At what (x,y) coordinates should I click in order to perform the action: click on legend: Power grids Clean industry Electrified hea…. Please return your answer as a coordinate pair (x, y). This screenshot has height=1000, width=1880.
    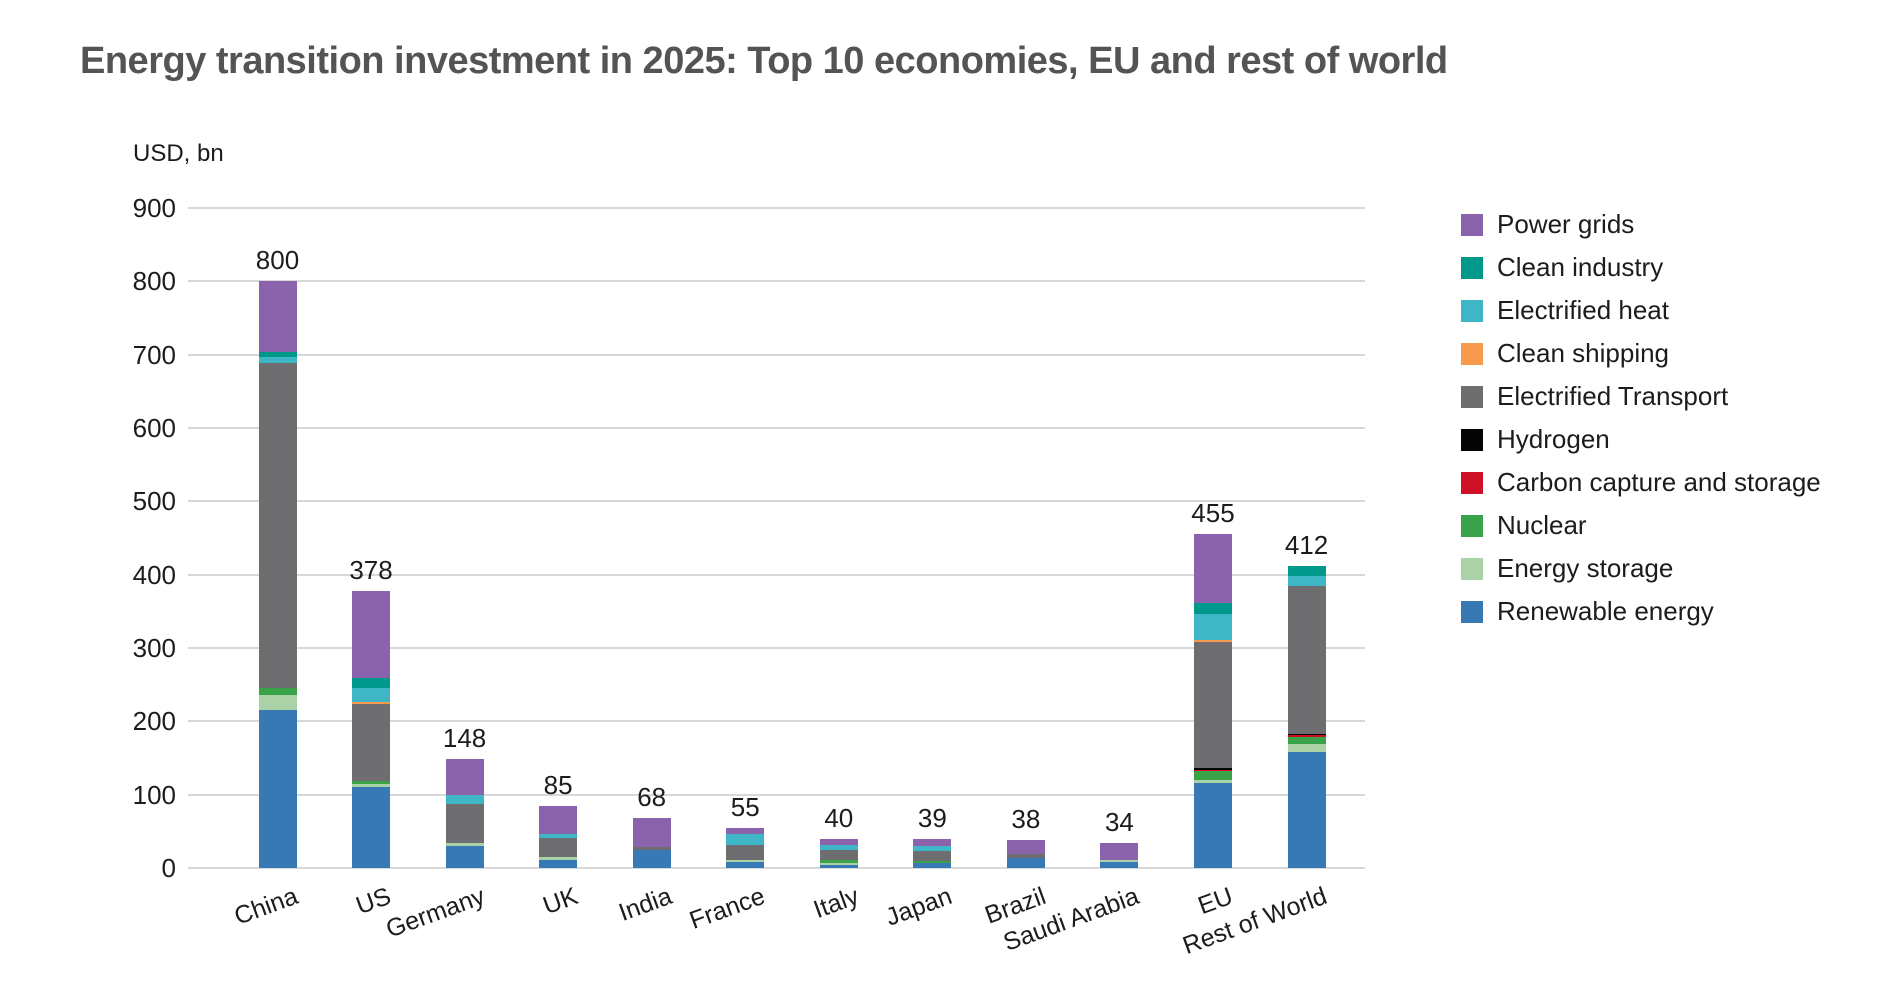
    Looking at the image, I should click on (1641, 418).